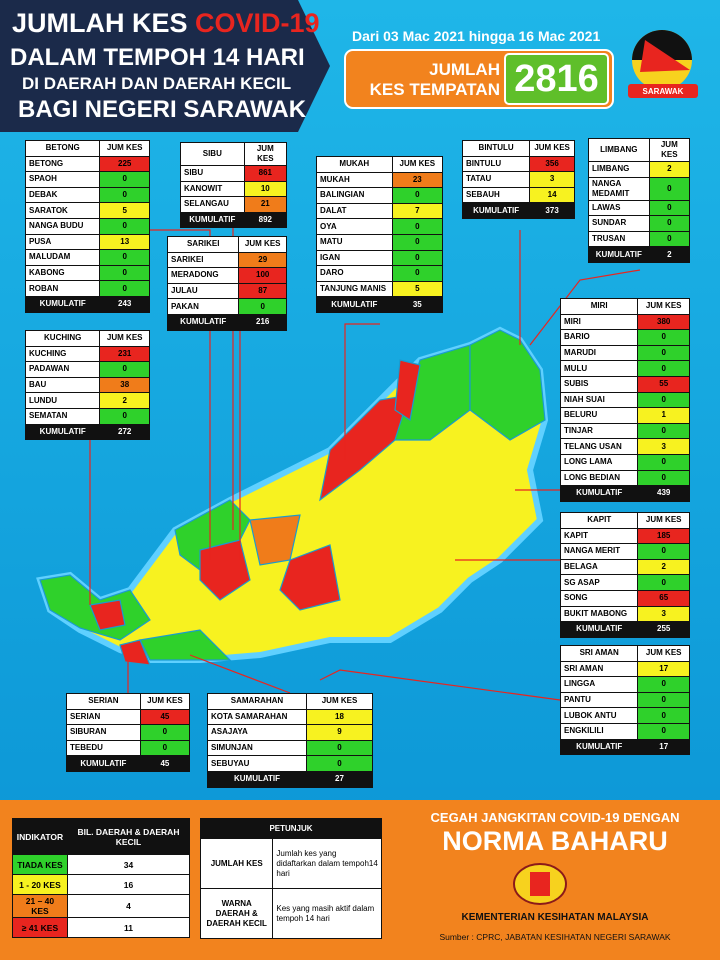 This screenshot has width=720, height=960. I want to click on total-value: 243, so click(124, 304).